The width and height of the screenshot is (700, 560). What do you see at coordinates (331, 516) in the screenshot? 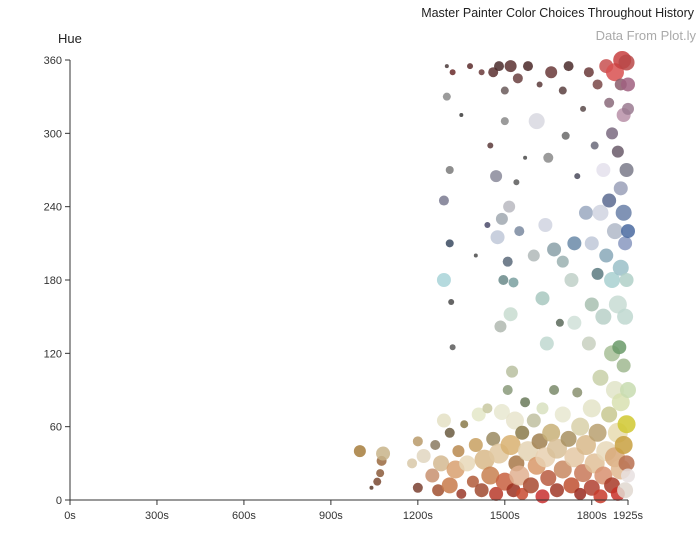
I see `x-tick-label: 900s` at bounding box center [331, 516].